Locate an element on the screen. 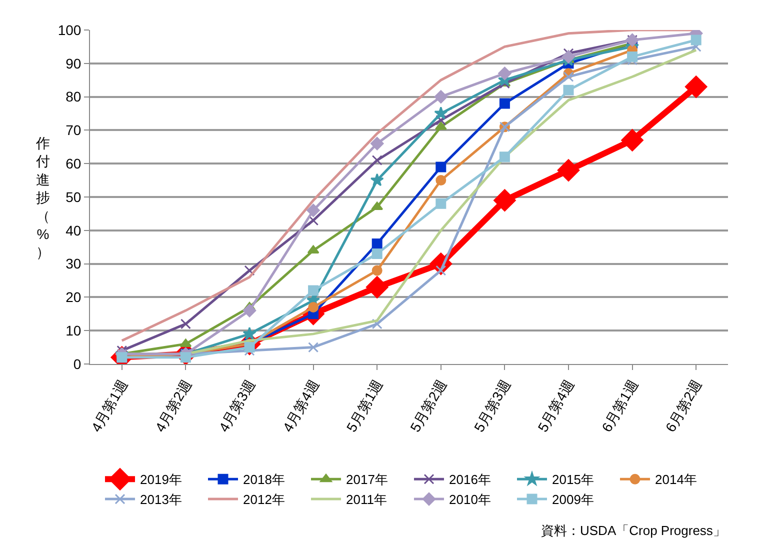 The image size is (758, 549). legend-label: 2014年 is located at coordinates (676, 480).